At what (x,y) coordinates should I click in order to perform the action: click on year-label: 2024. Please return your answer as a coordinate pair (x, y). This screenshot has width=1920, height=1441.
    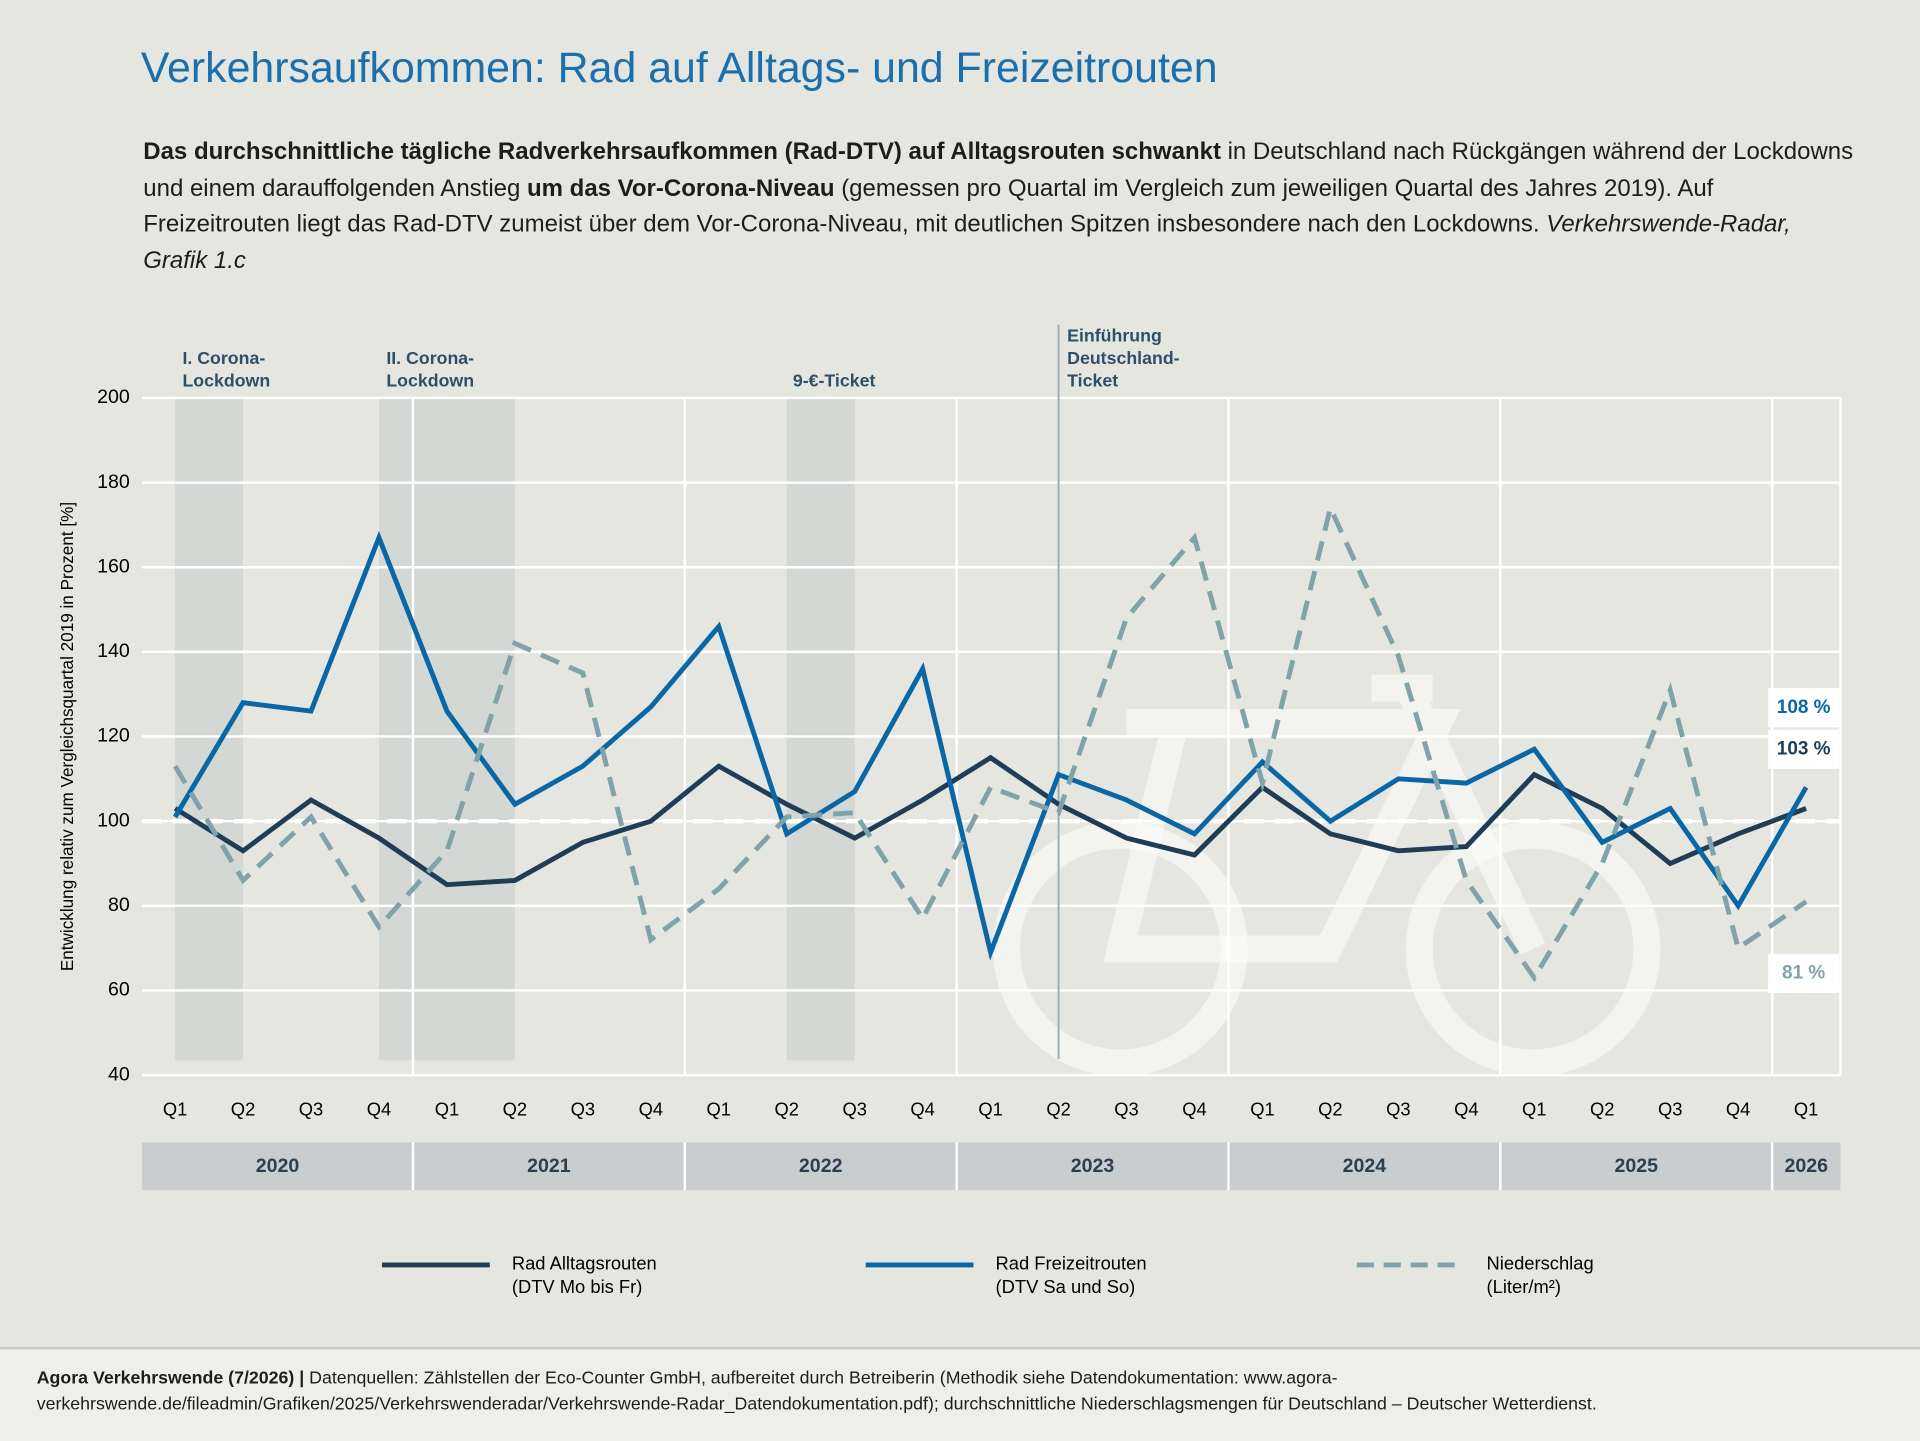
    Looking at the image, I should click on (1365, 1166).